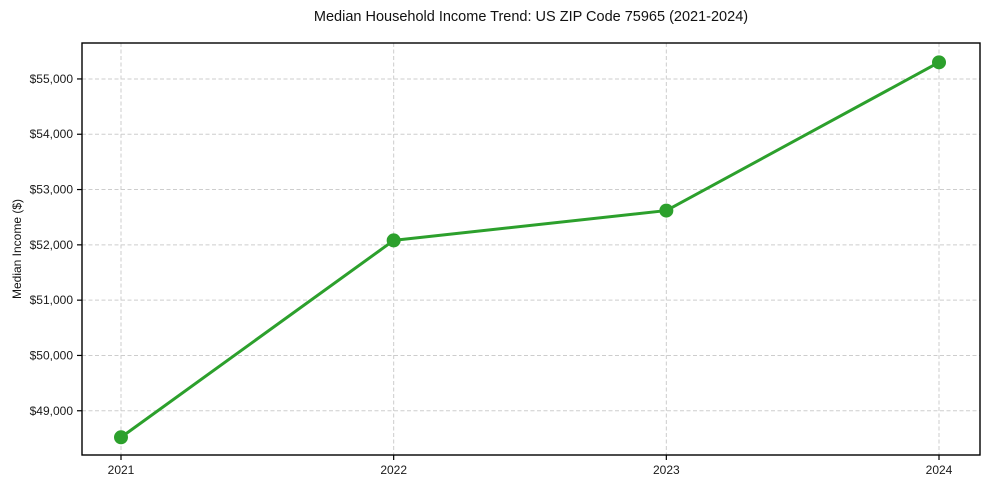  What do you see at coordinates (52, 134) in the screenshot?
I see `y-tick-label: $54,000` at bounding box center [52, 134].